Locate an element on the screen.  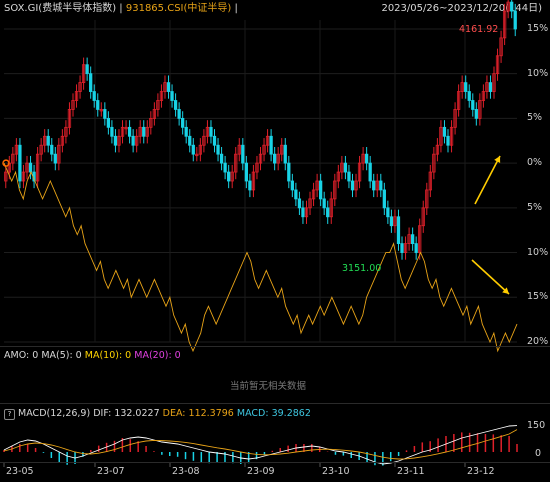
price-axis-tick: 0% is located at coordinates (535, 163).